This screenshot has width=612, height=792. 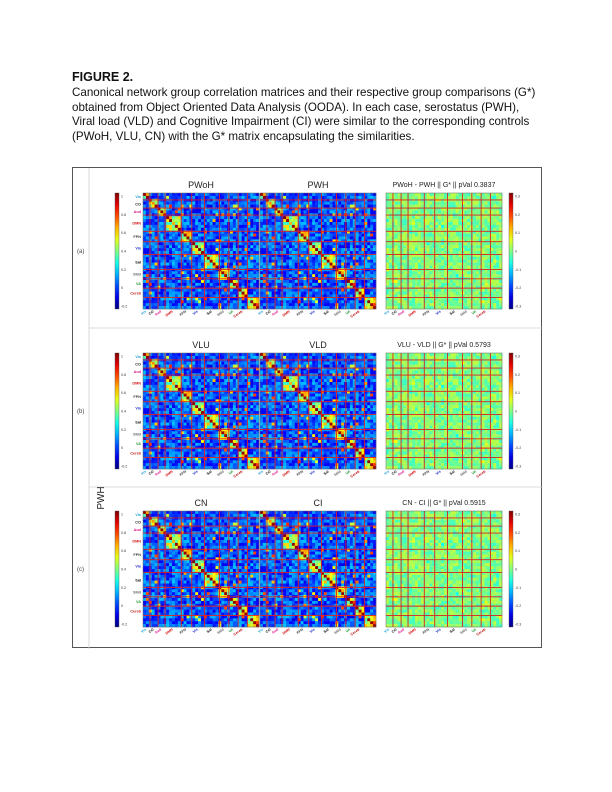 What do you see at coordinates (444, 185) in the screenshot?
I see `diff-matrix-title: PWoH - PWH || G* || pVal 0.3837` at bounding box center [444, 185].